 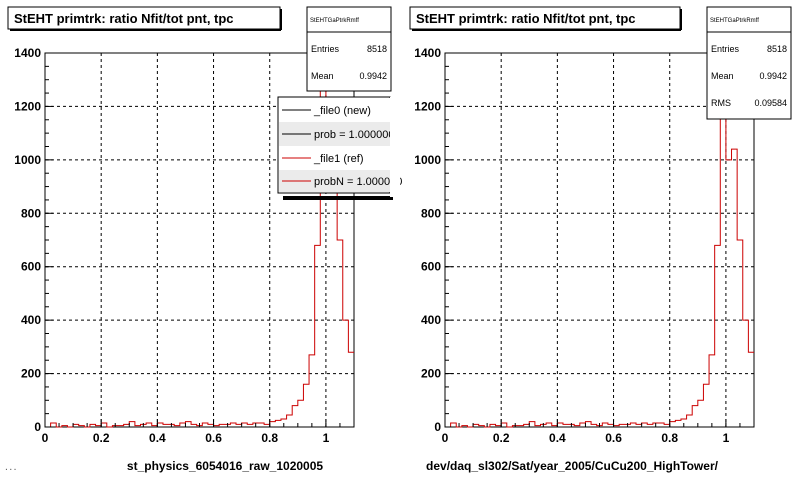 What do you see at coordinates (373, 76) in the screenshot?
I see `left-stats-mean: 0.9942` at bounding box center [373, 76].